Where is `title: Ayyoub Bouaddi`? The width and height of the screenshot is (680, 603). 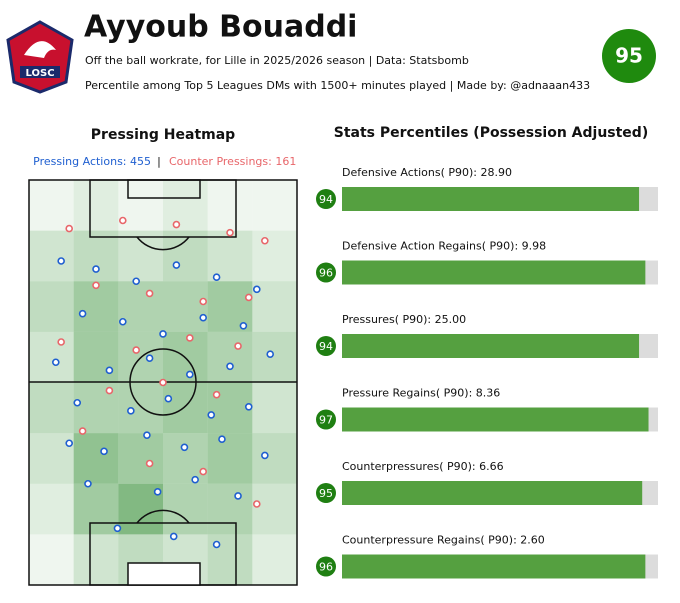
title: Ayyoub Bouaddi is located at coordinates (220, 27).